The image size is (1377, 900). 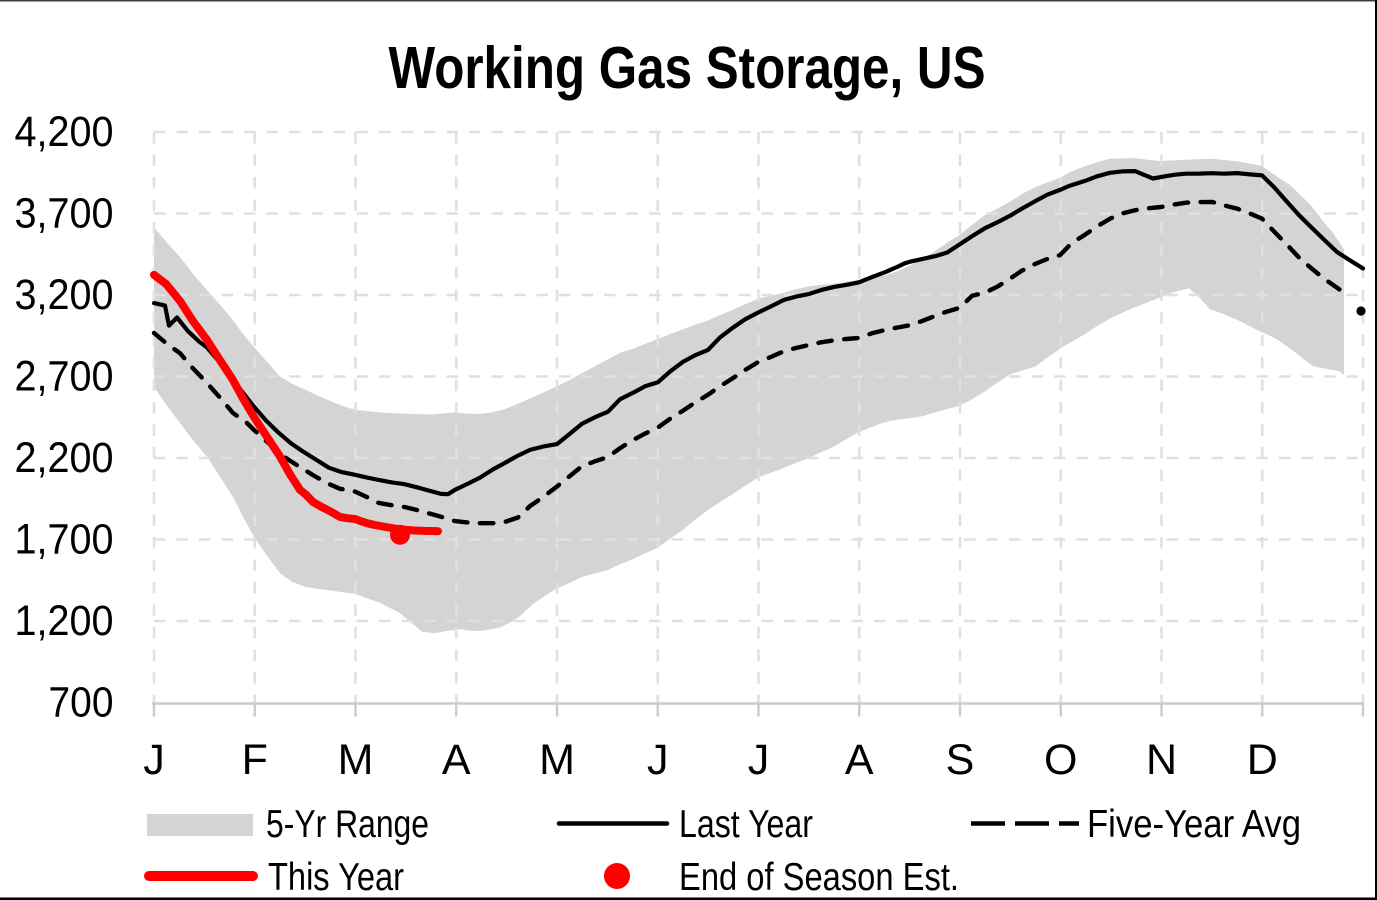 What do you see at coordinates (960, 760) in the screenshot?
I see `svg-text: S` at bounding box center [960, 760].